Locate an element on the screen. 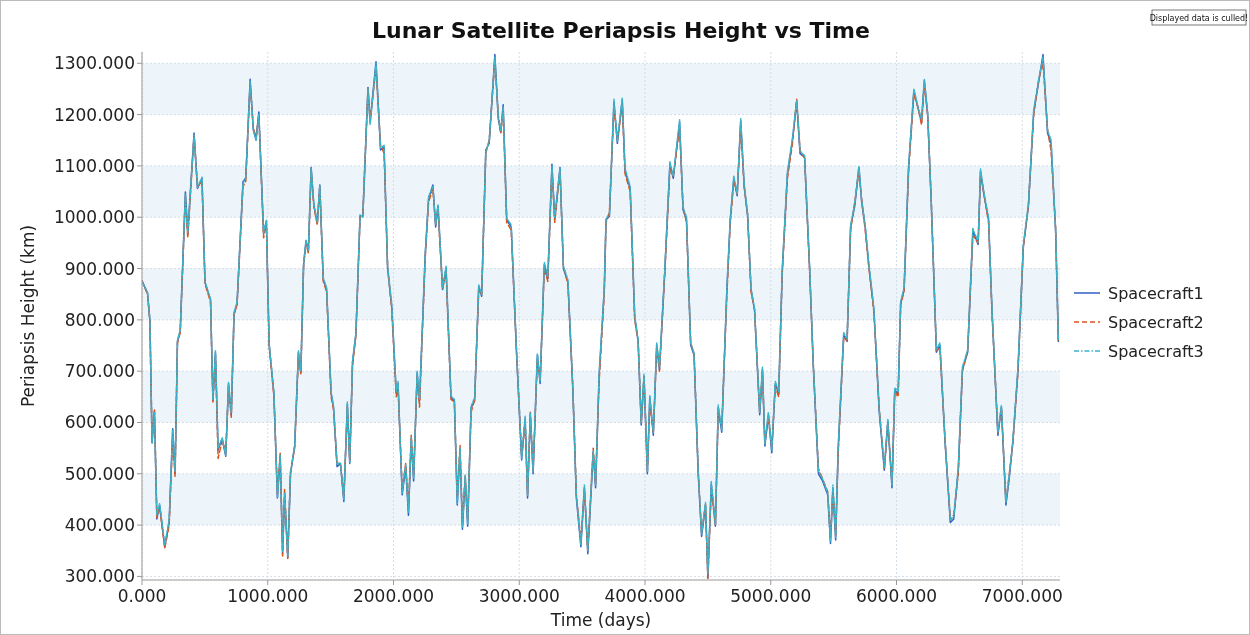 The height and width of the screenshot is (635, 1250). y-tick-label: 800.000 is located at coordinates (99, 319).